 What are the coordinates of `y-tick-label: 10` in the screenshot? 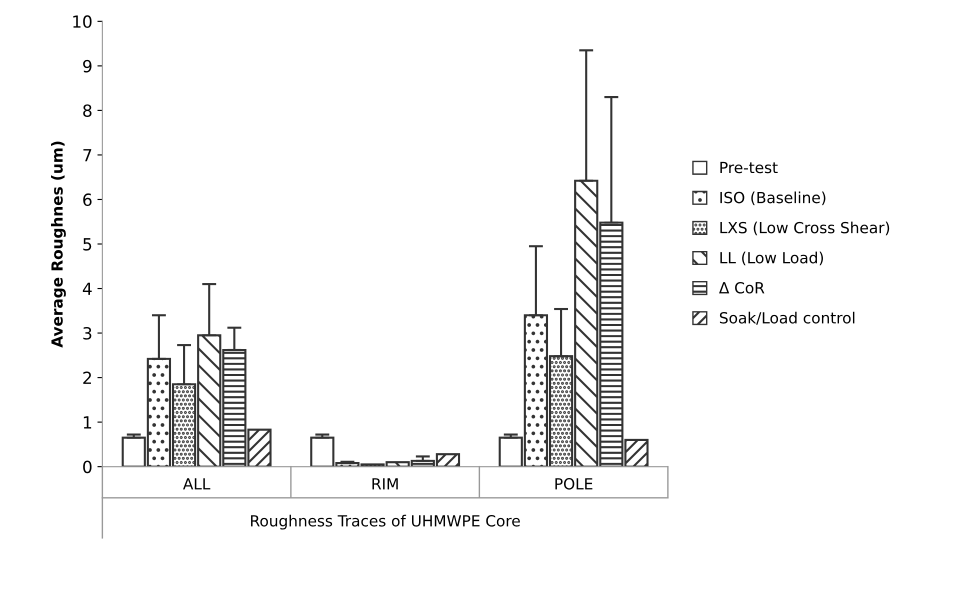 It's located at (82, 21).